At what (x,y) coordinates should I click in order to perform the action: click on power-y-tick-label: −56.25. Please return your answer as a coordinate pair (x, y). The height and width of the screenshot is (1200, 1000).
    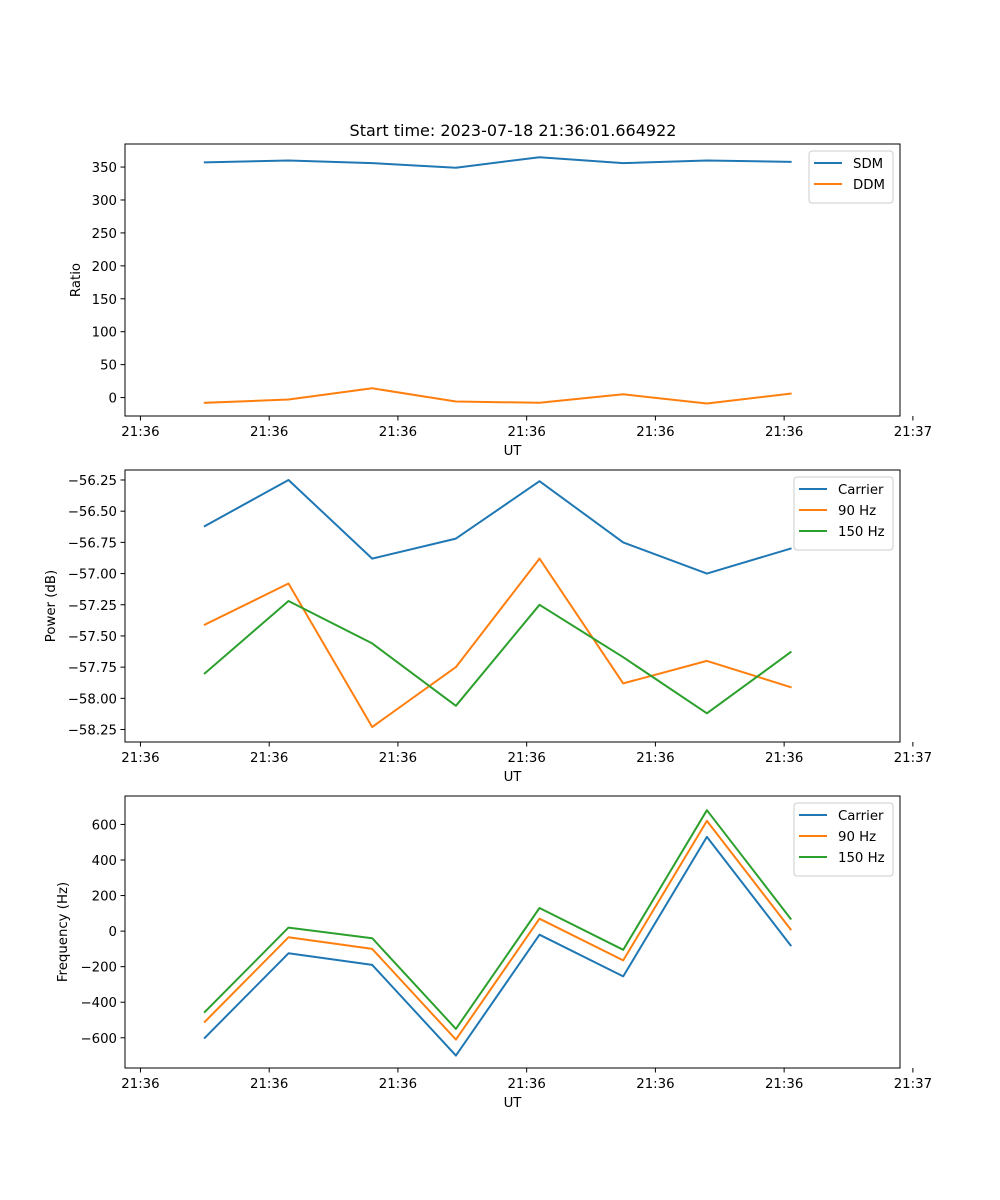
    Looking at the image, I should click on (92, 481).